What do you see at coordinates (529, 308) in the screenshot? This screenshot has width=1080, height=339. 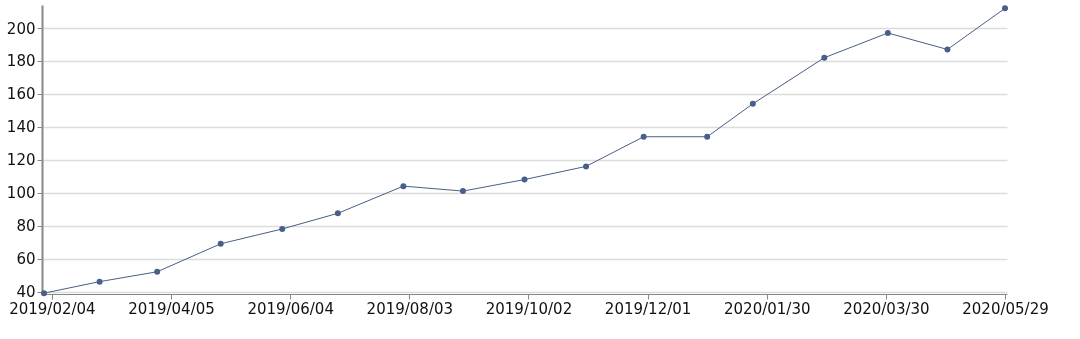 I see `x-tick-label: 2019/10/02` at bounding box center [529, 308].